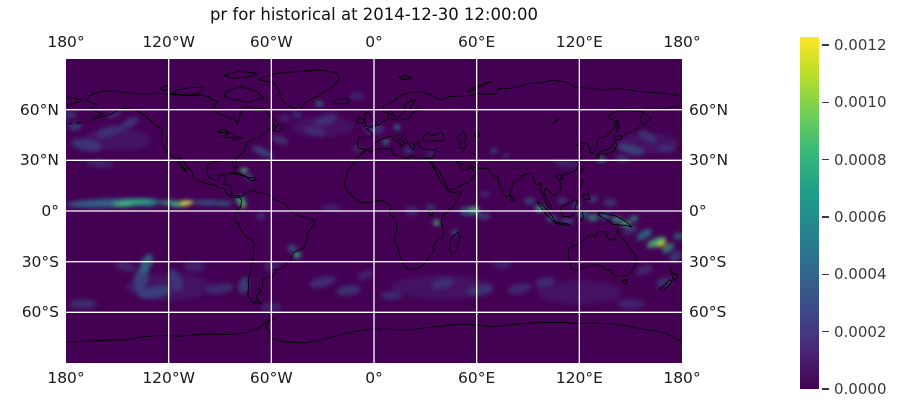  Describe the element at coordinates (607, 147) in the screenshot. I see `coastline-honshu` at that location.